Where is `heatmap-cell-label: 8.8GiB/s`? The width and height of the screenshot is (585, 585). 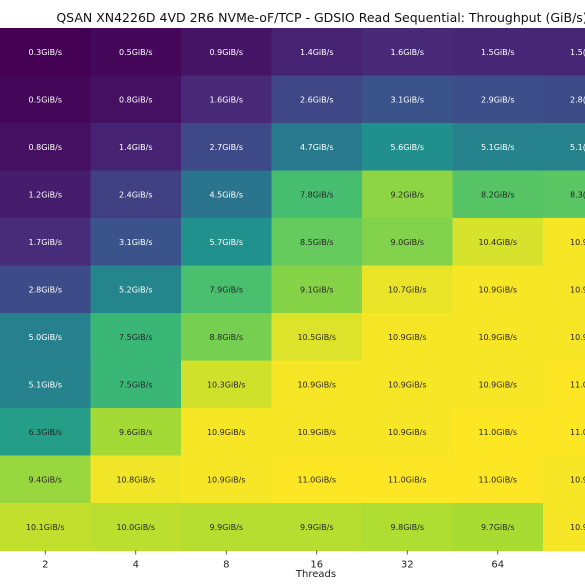 heatmap-cell-label: 8.8GiB/s is located at coordinates (227, 337).